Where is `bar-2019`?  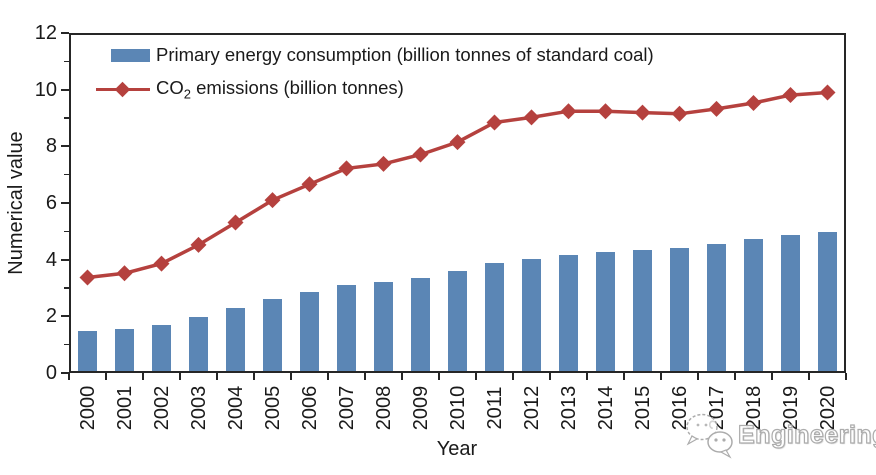
bar-2019 is located at coordinates (790, 303).